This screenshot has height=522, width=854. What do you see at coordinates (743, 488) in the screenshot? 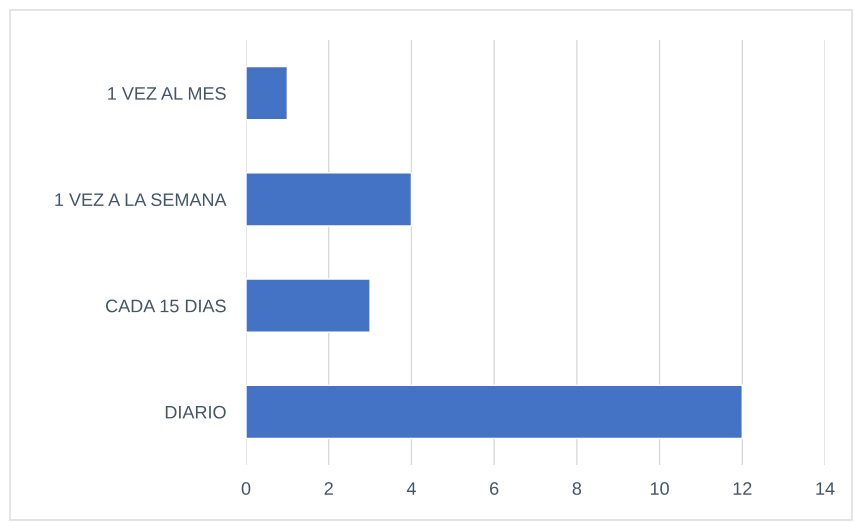
I see `x-tick-label: 12` at bounding box center [743, 488].